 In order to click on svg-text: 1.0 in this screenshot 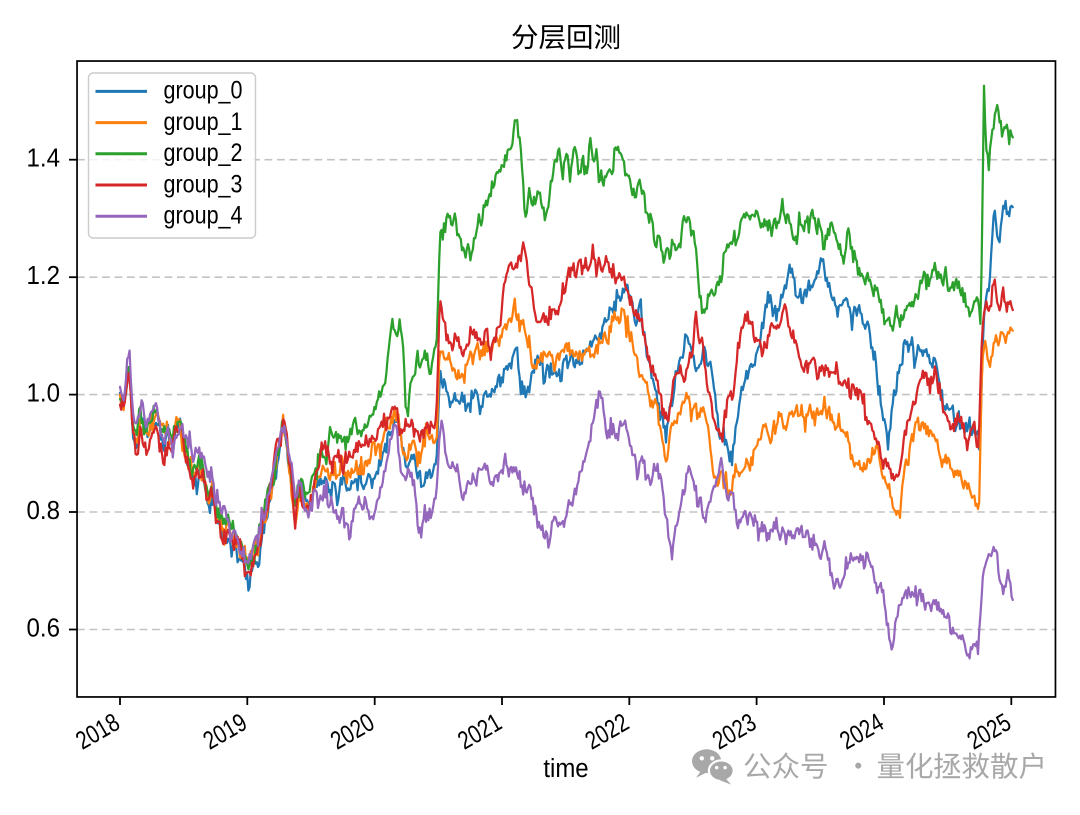, I will do `click(44, 394)`.